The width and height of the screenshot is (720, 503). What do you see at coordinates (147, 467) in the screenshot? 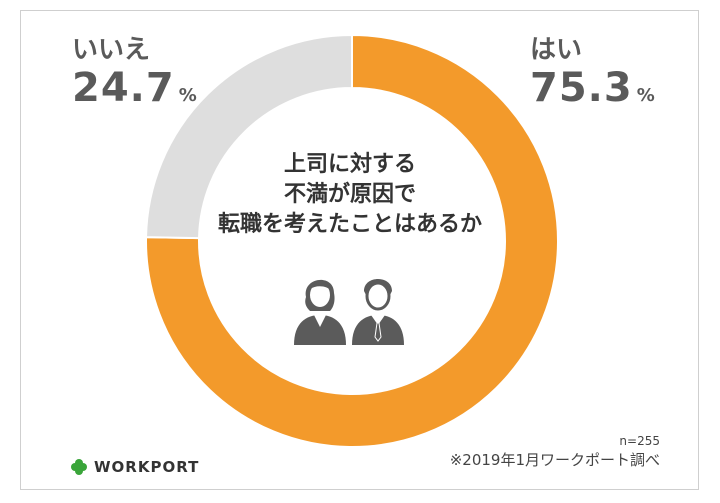
I see `brand-name: WORKPORT` at bounding box center [147, 467].